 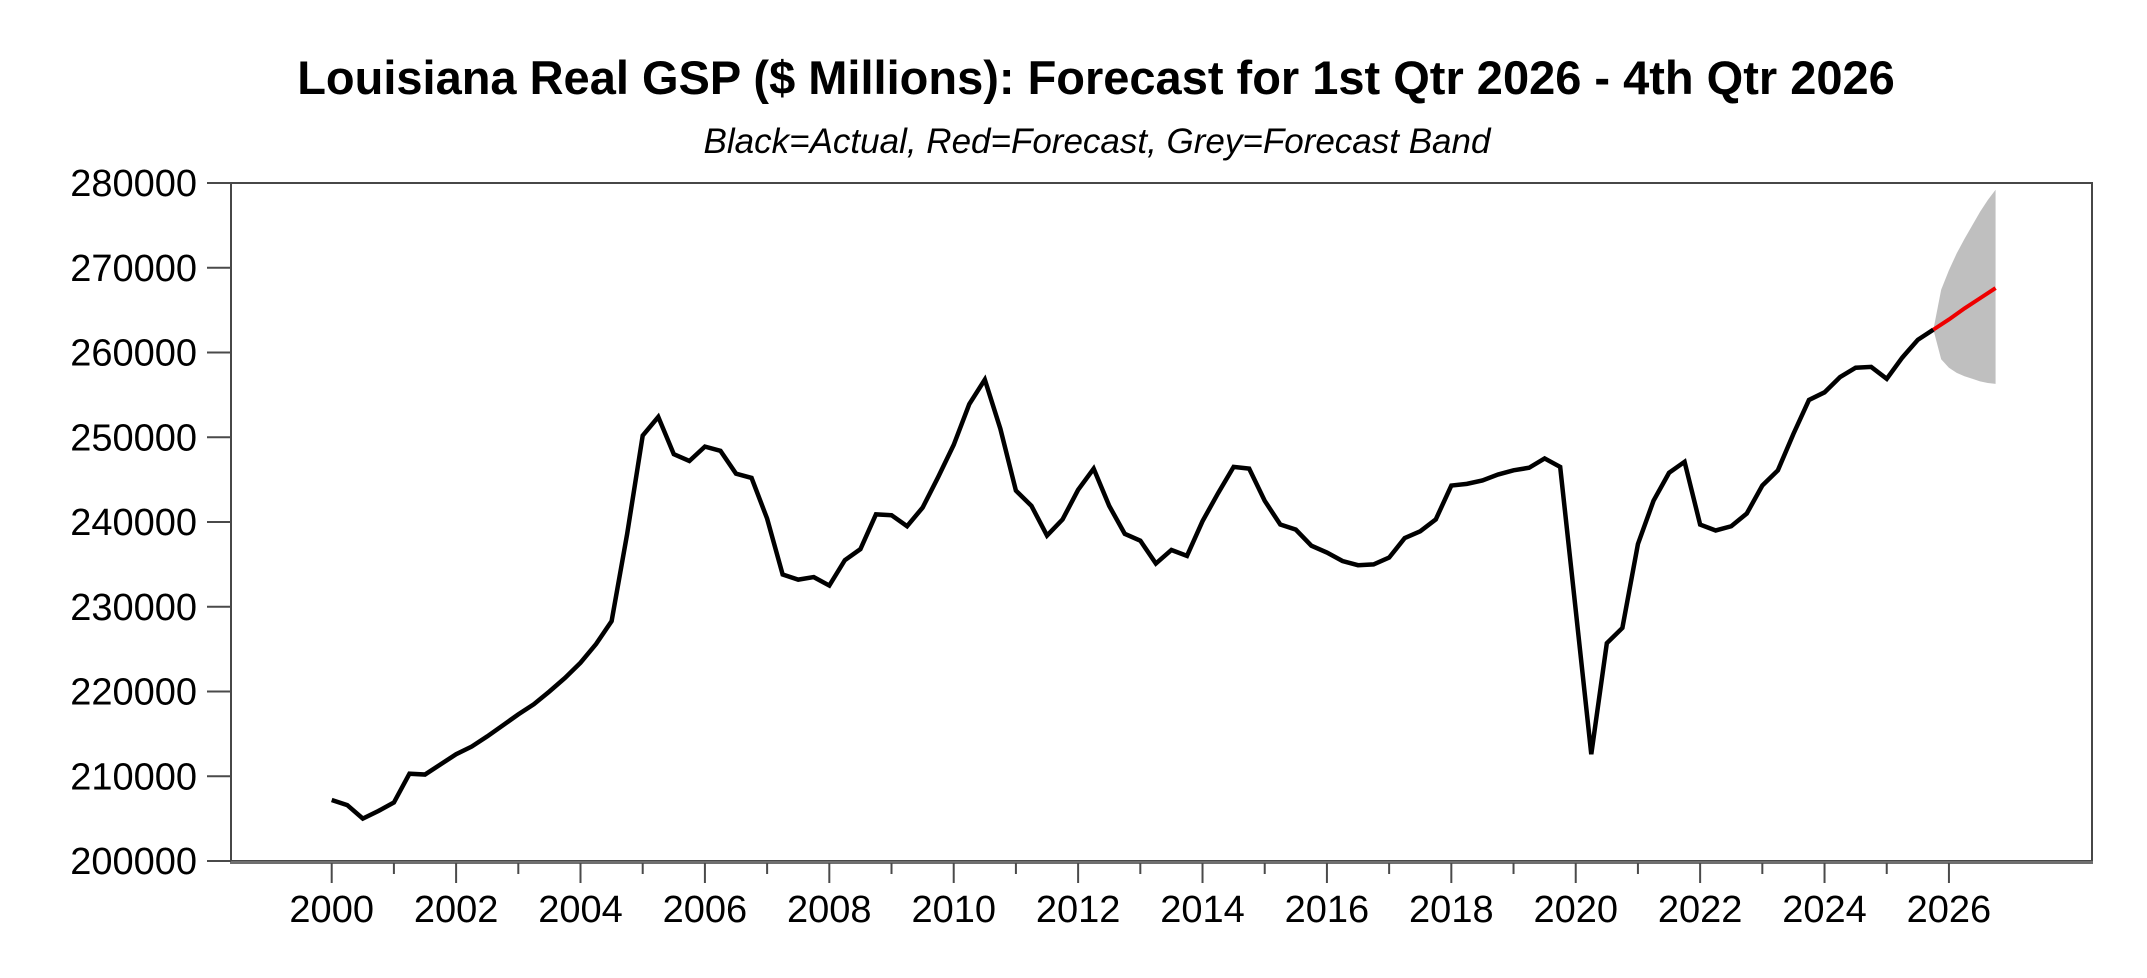 What do you see at coordinates (133, 777) in the screenshot?
I see `y-axis-tick-label: 210000` at bounding box center [133, 777].